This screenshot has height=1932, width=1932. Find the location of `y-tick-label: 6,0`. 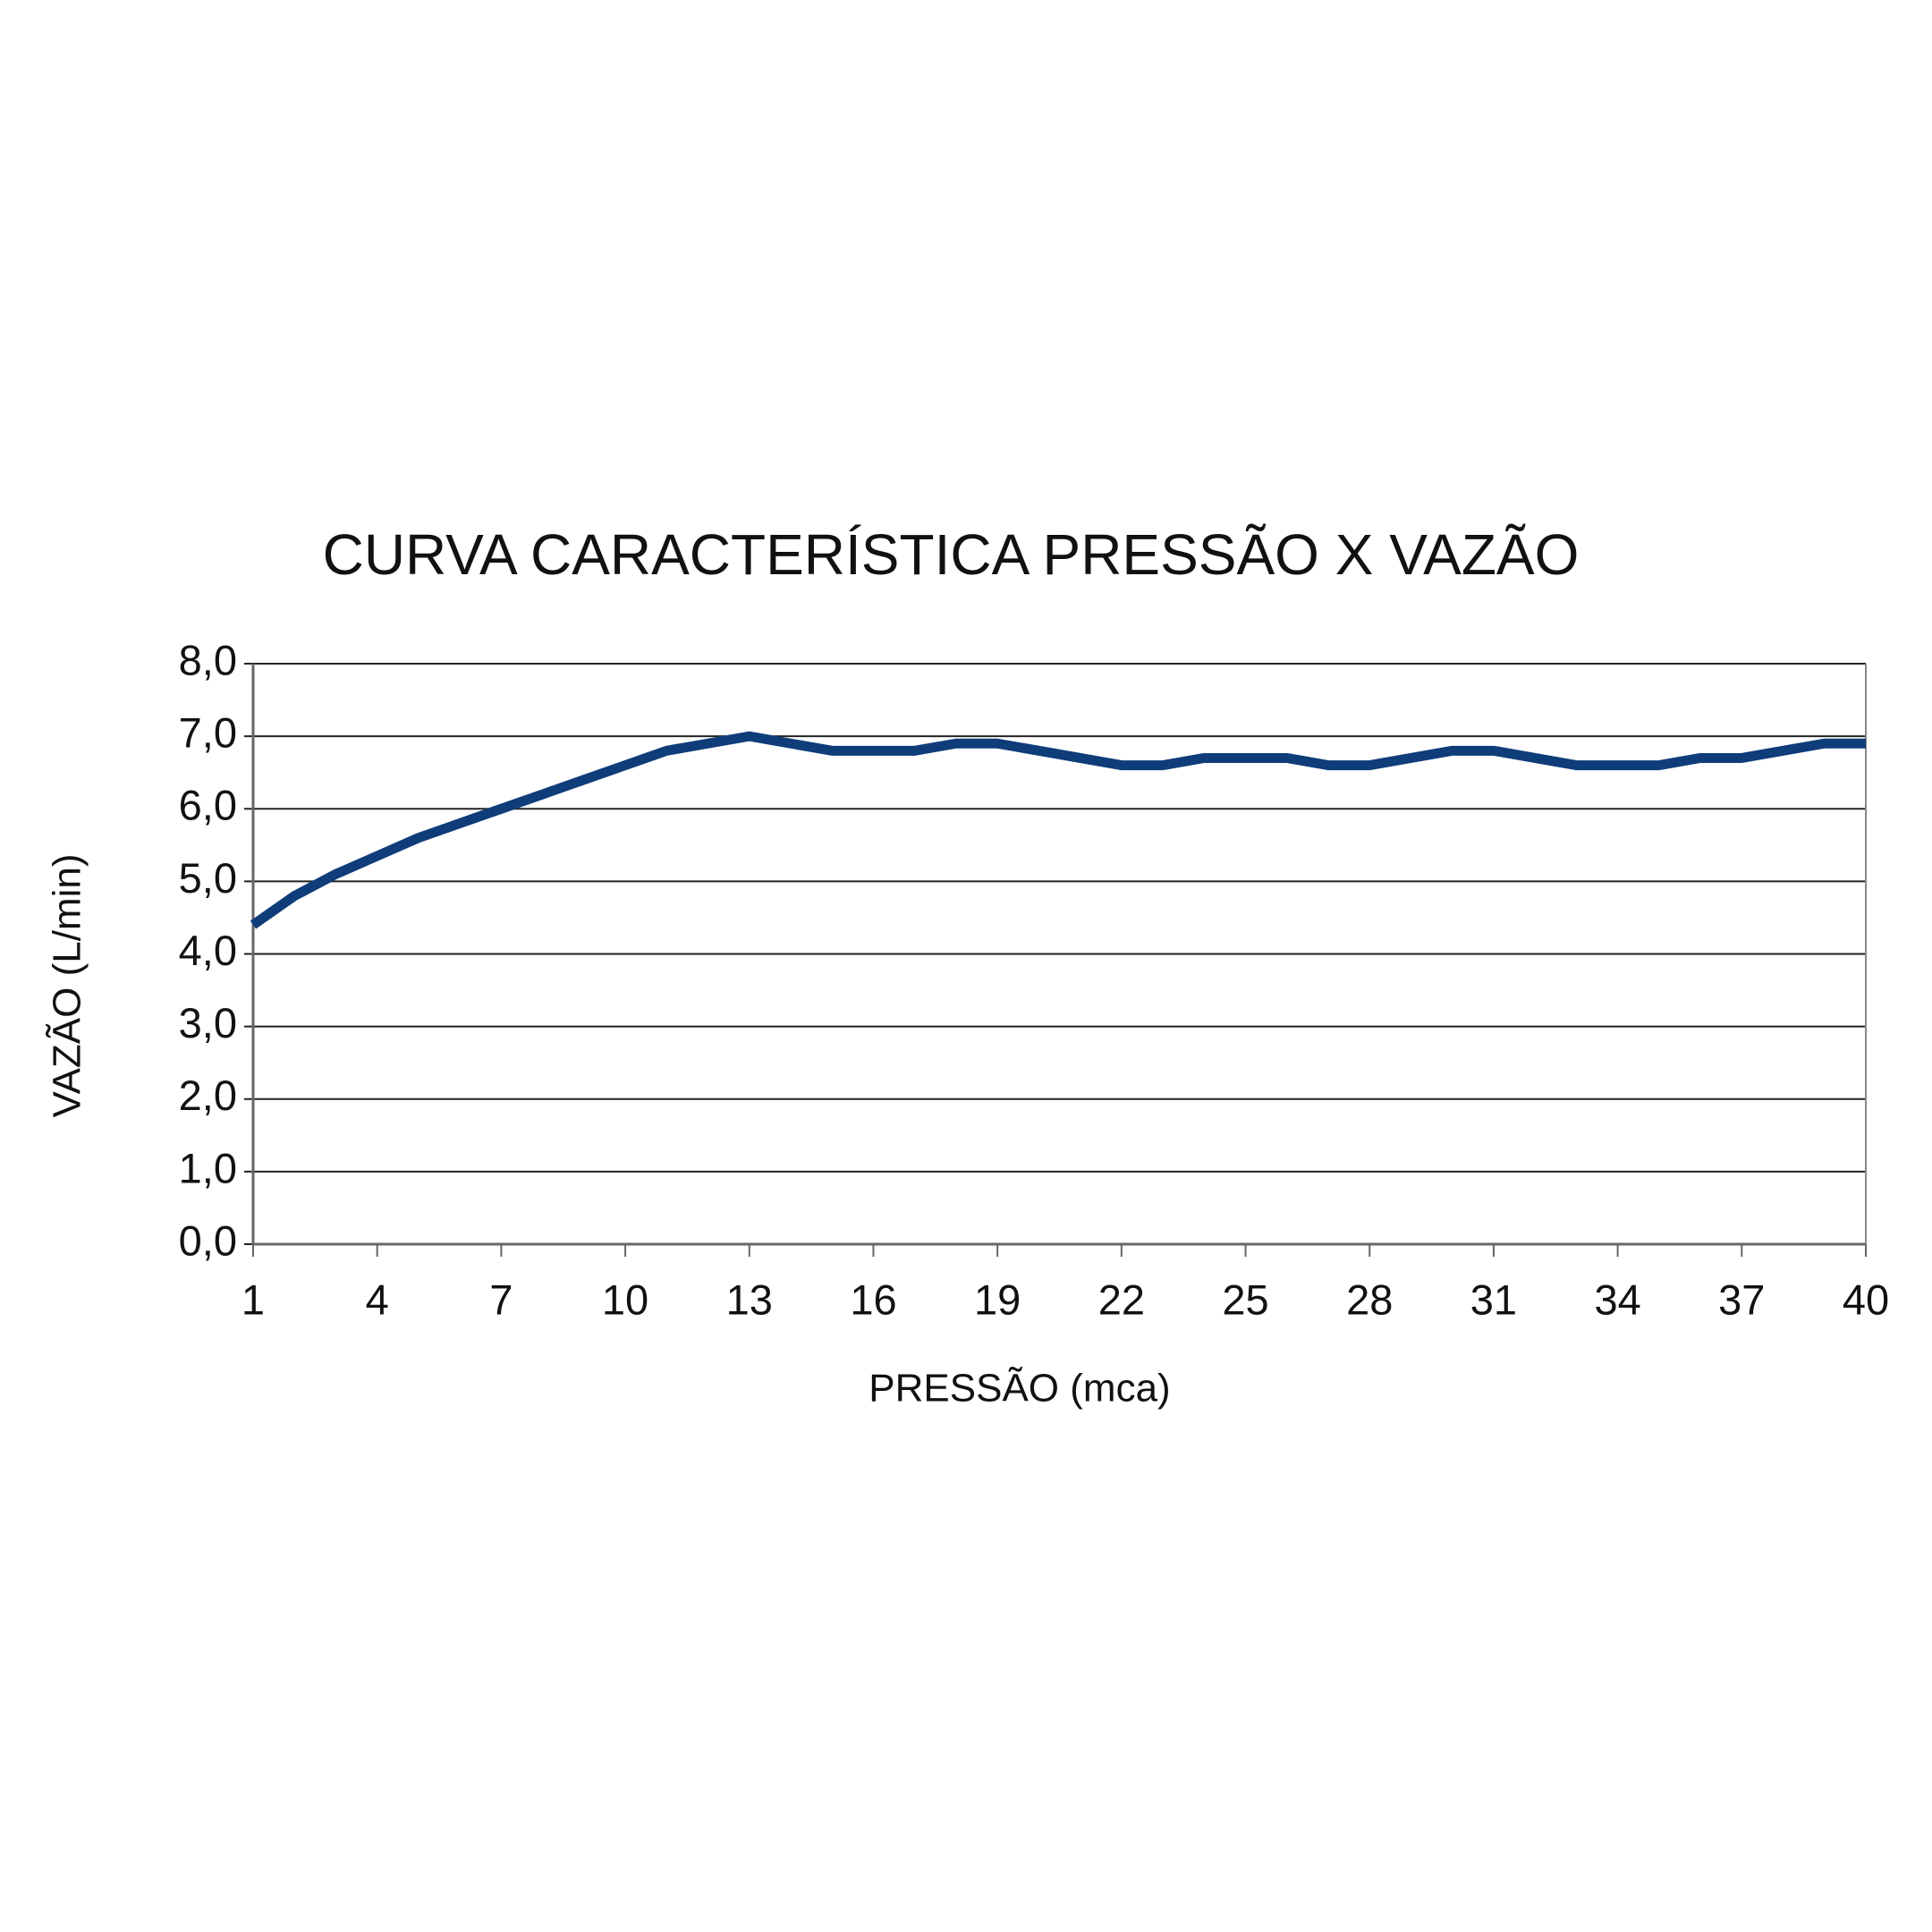

y-tick-label: 6,0 is located at coordinates (208, 805).